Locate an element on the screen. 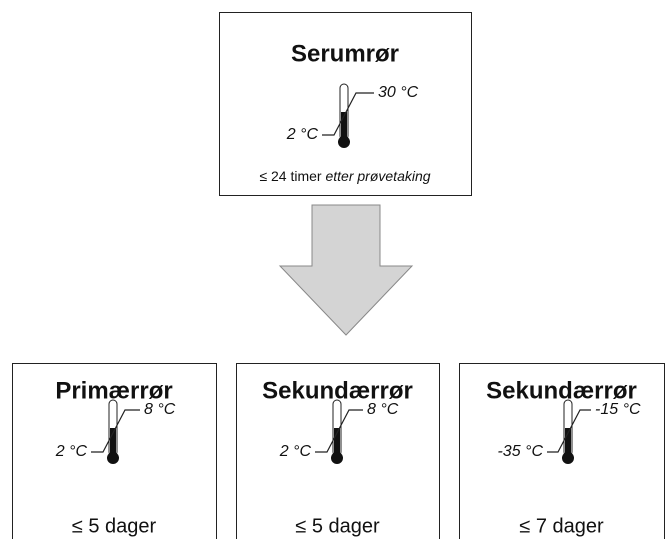 This screenshot has height=539, width=667. temp-high: 30 °C is located at coordinates (398, 92).